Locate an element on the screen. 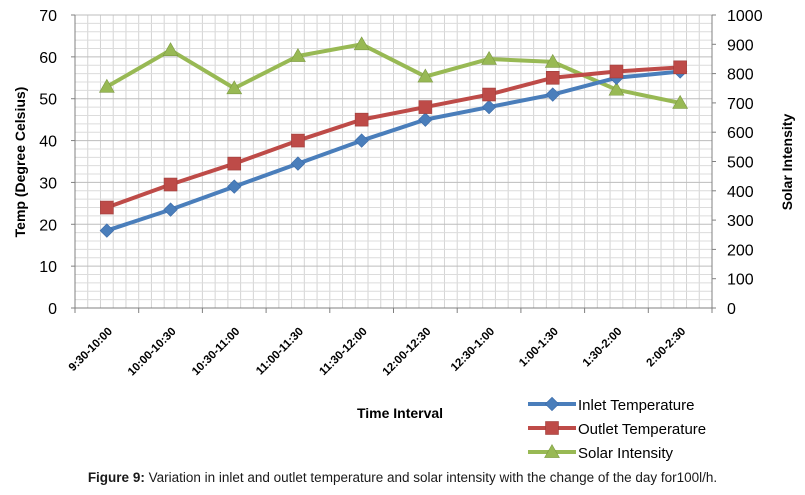  right-axis-ticks: 0 100 200 300 400 500 600 700 800 900 1000 is located at coordinates (737, 163).